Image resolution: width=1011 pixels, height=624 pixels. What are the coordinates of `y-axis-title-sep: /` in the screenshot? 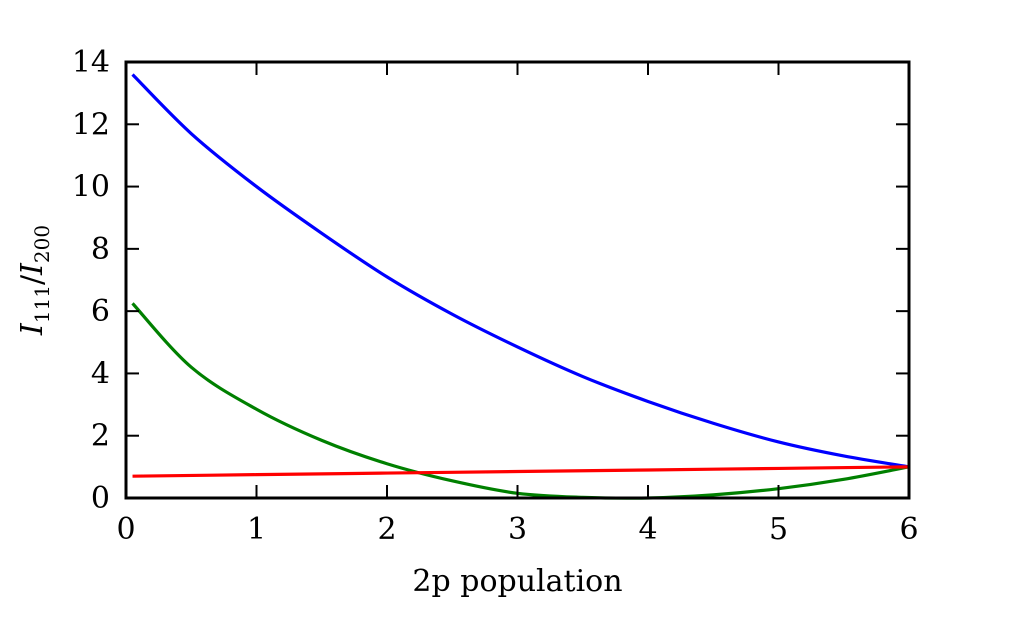 It's located at (32, 279).